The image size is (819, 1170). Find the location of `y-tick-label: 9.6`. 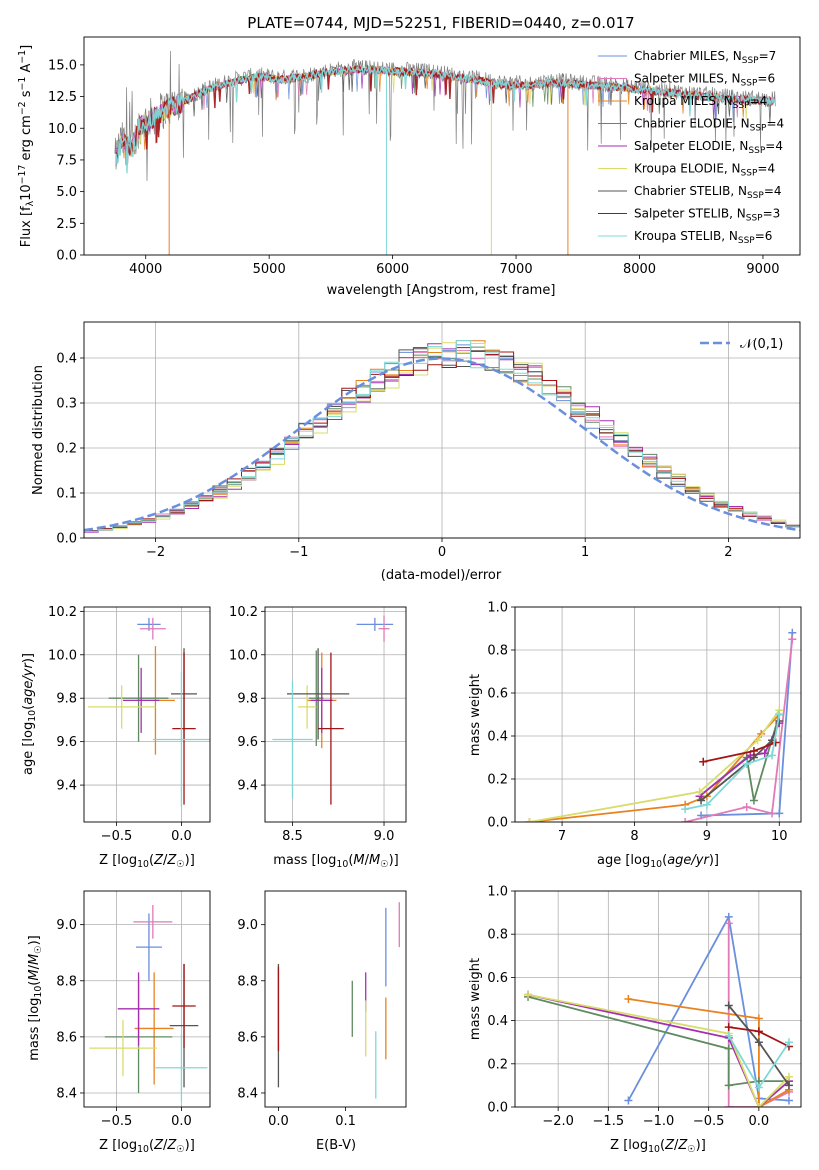

y-tick-label: 9.6 is located at coordinates (247, 742).